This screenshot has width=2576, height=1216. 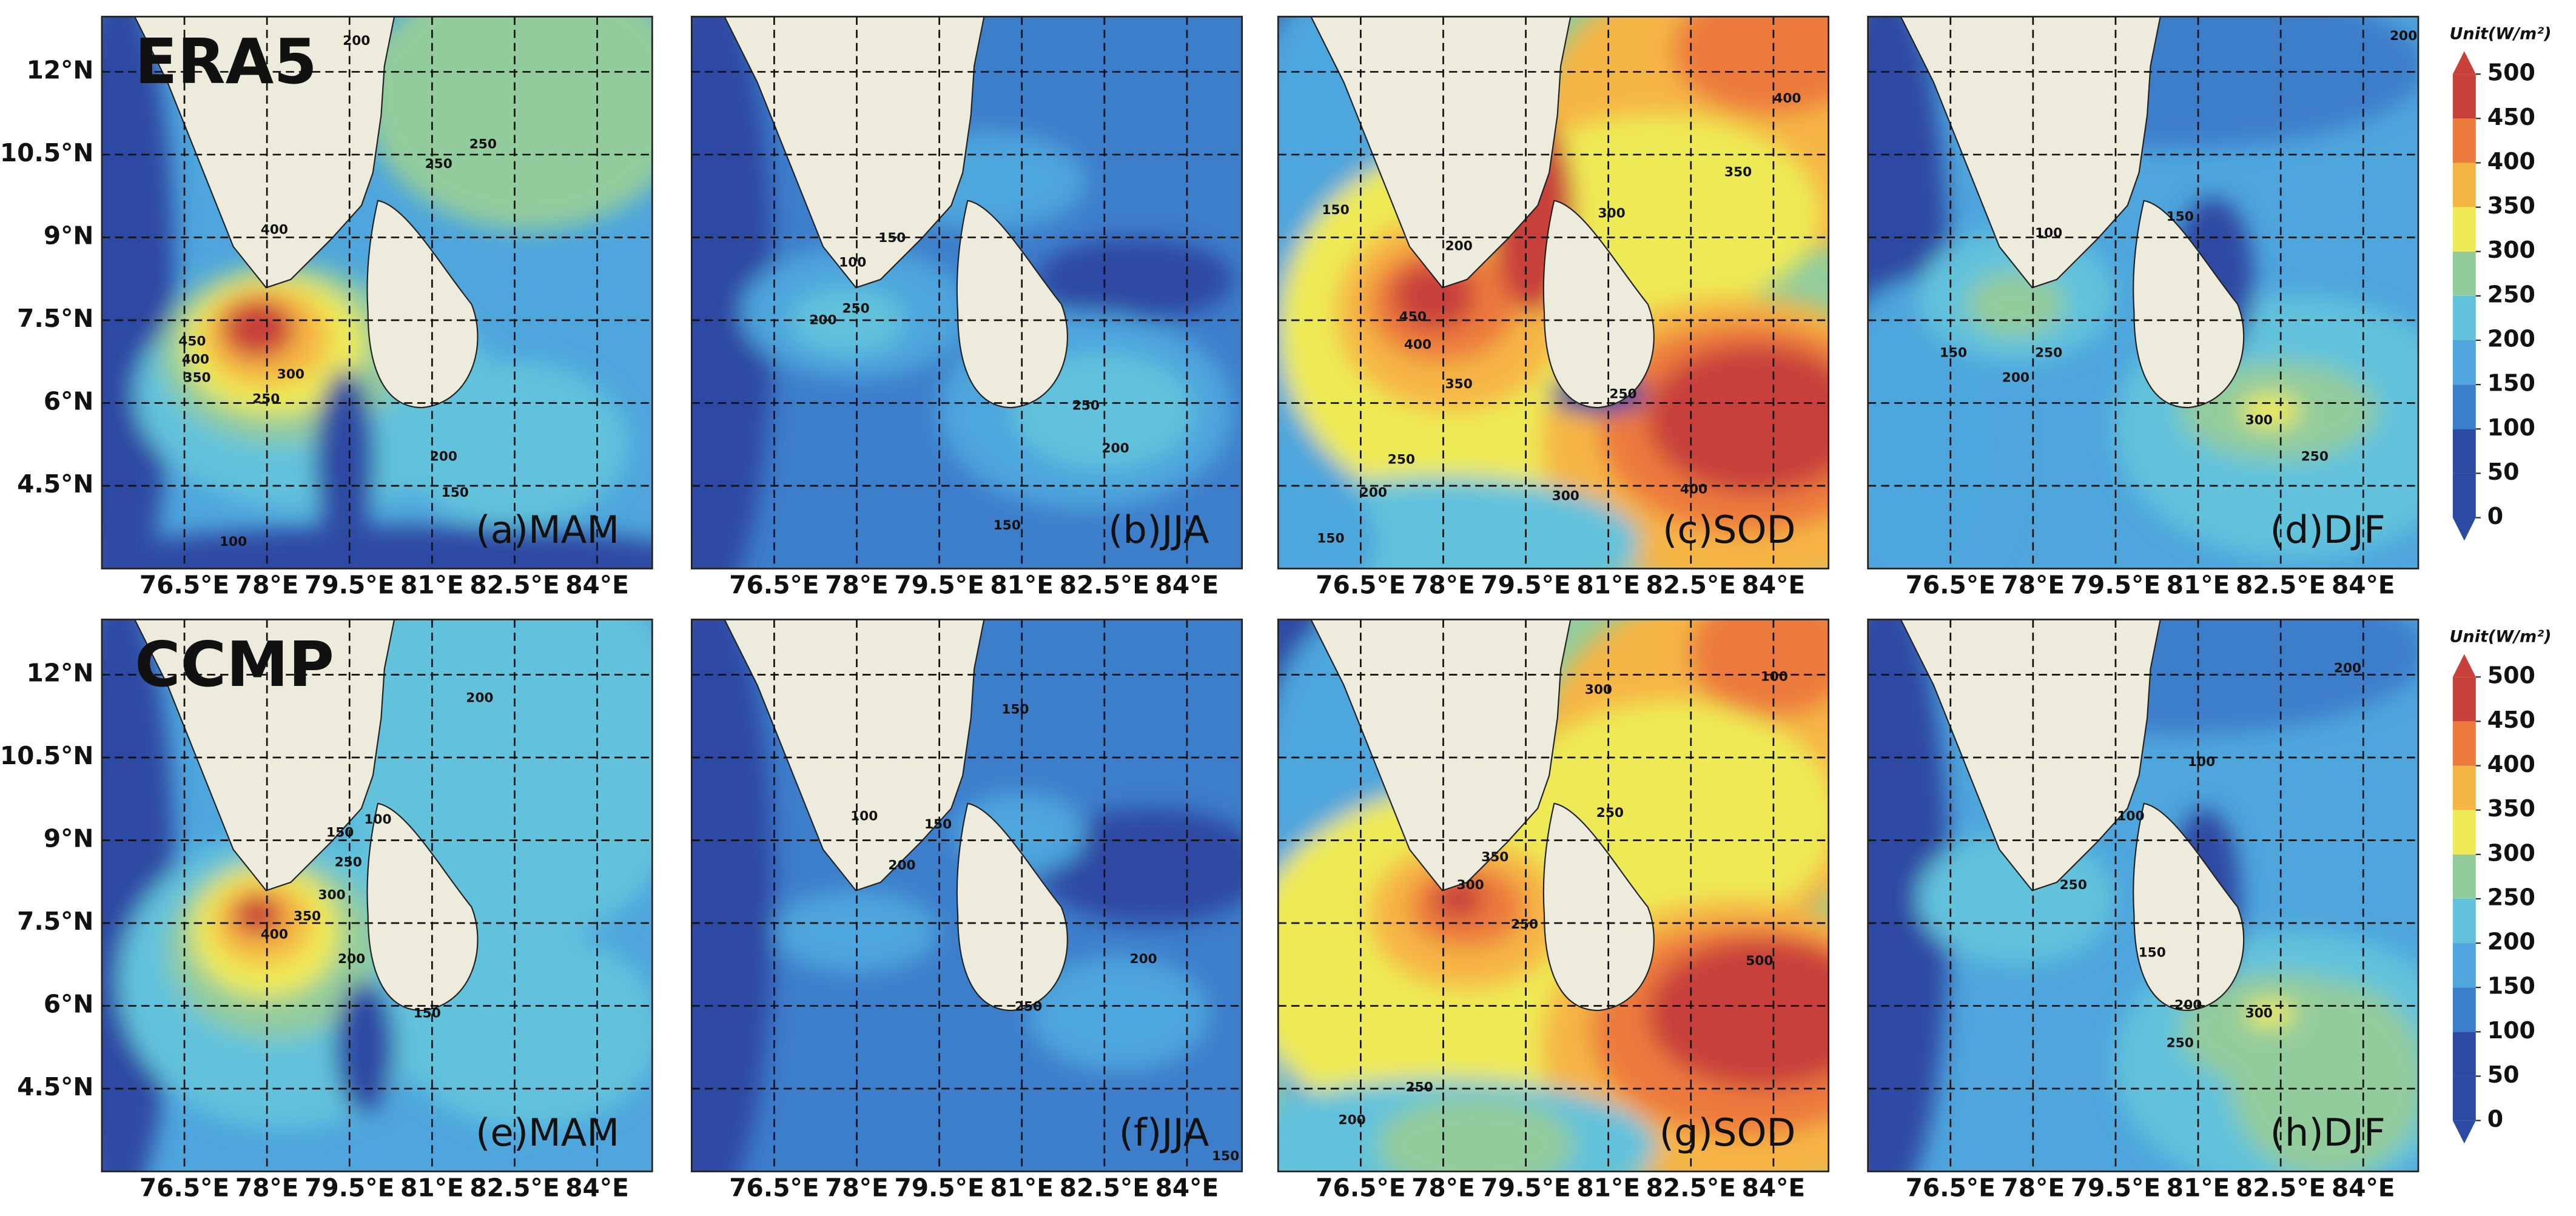 What do you see at coordinates (2500, 886) in the screenshot?
I see `colorbar: 0 50 100 150 200 250 300 350 400 450 500 Unit(W/m²)` at bounding box center [2500, 886].